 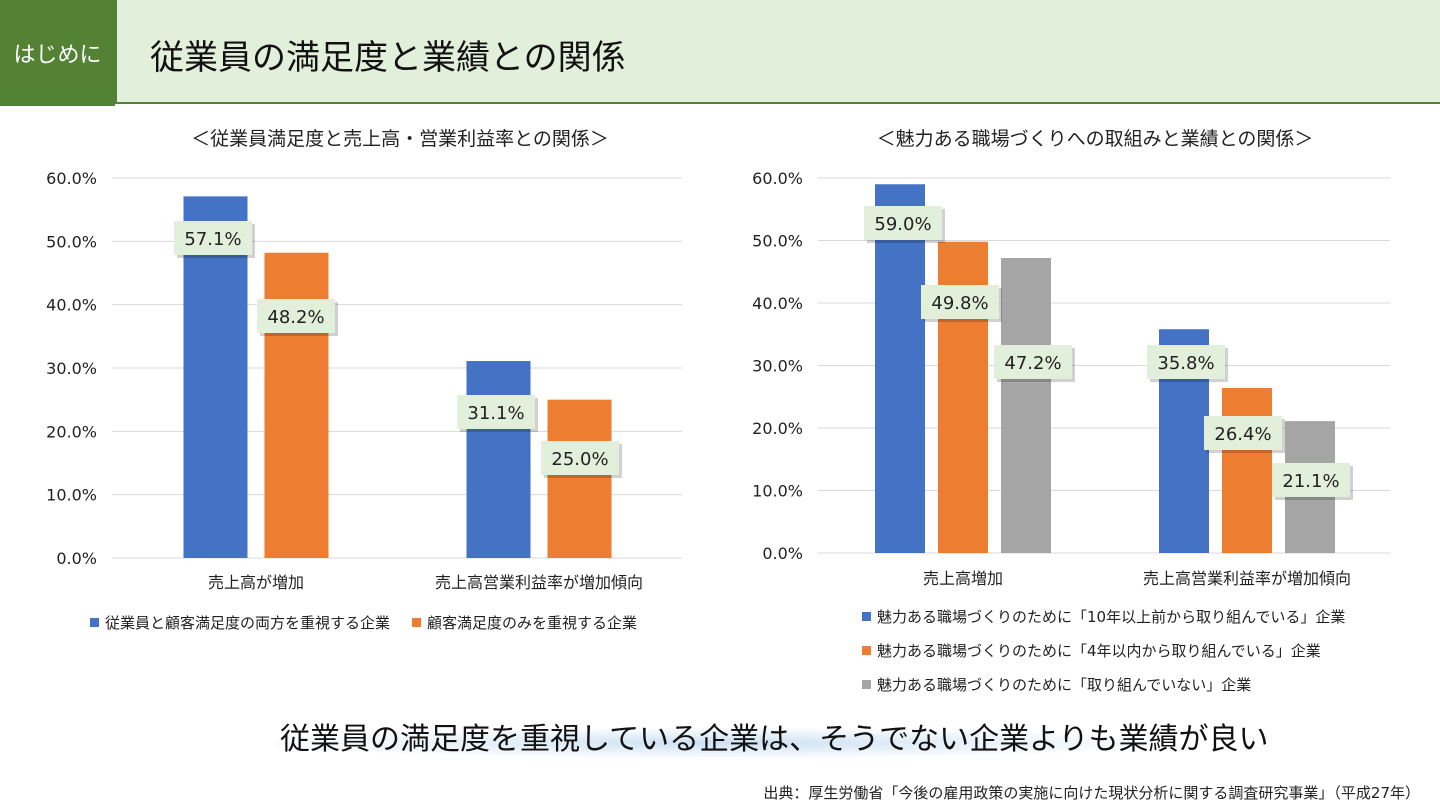 I want to click on data-label-text: 31.1%, so click(x=495, y=413).